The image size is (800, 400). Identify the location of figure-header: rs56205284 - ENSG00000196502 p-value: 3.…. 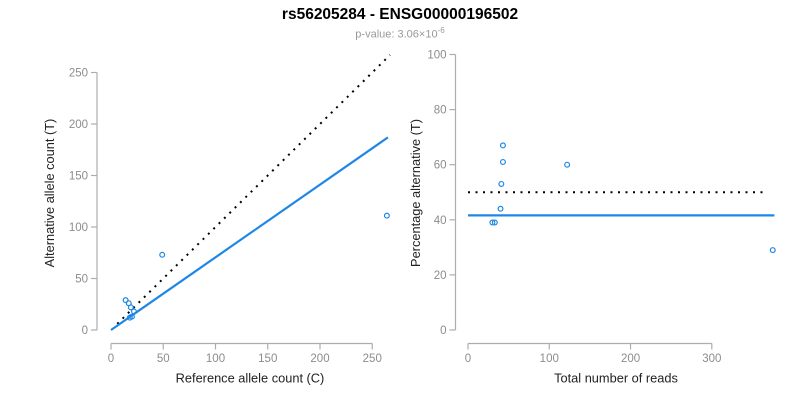
(400, 24).